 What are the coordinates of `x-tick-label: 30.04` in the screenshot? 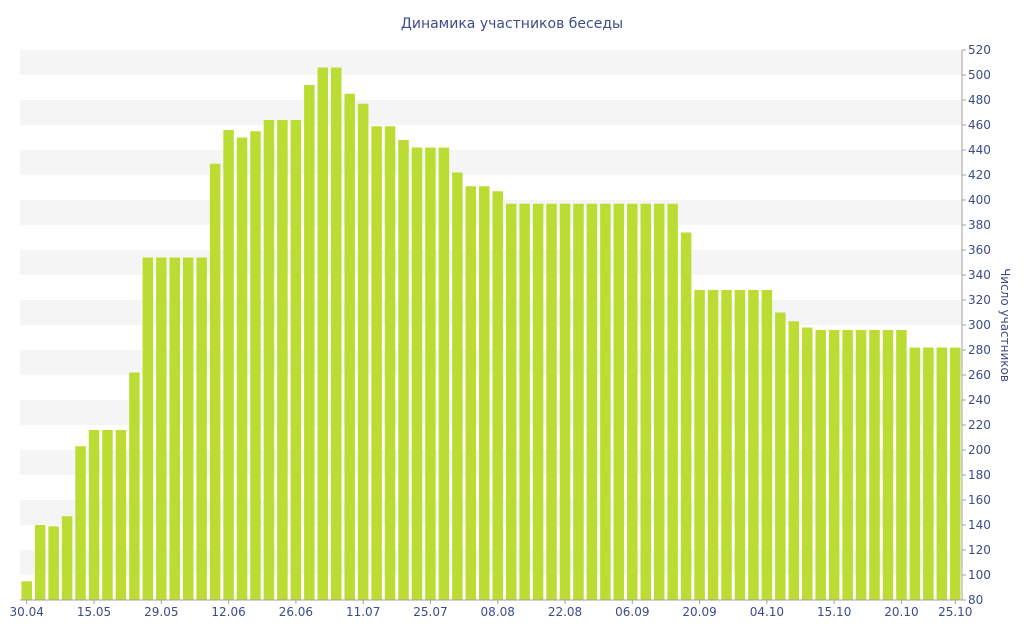 It's located at (27, 612).